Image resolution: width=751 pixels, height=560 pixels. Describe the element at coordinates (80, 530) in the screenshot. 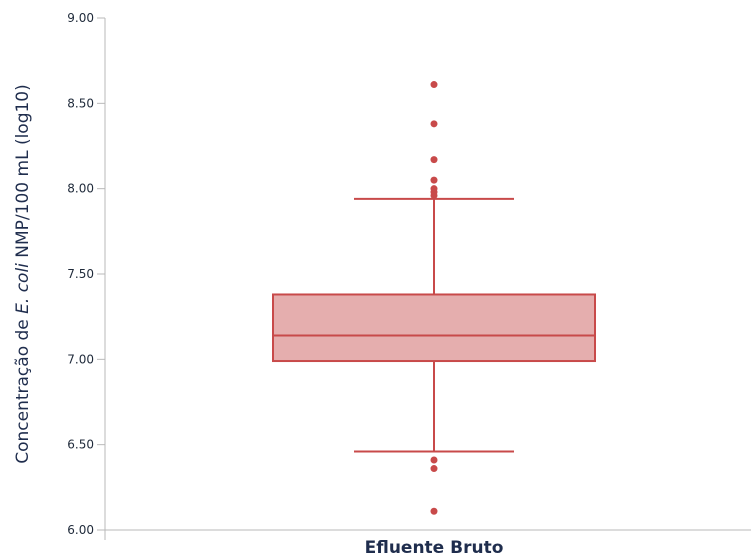

I see `y-tick-label: 6.00` at that location.